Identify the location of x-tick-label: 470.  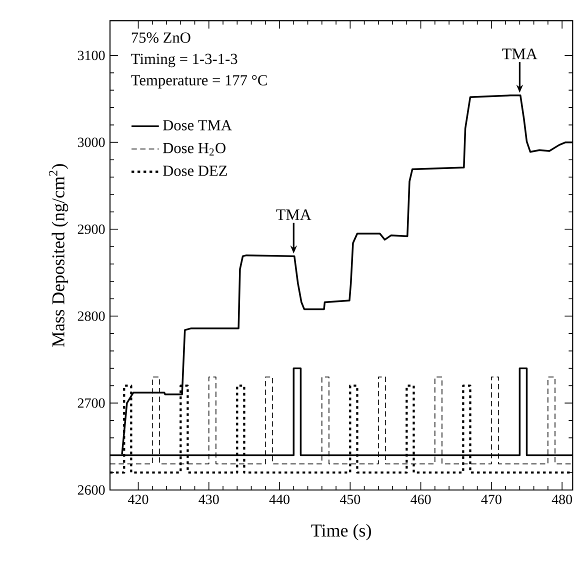
(491, 499).